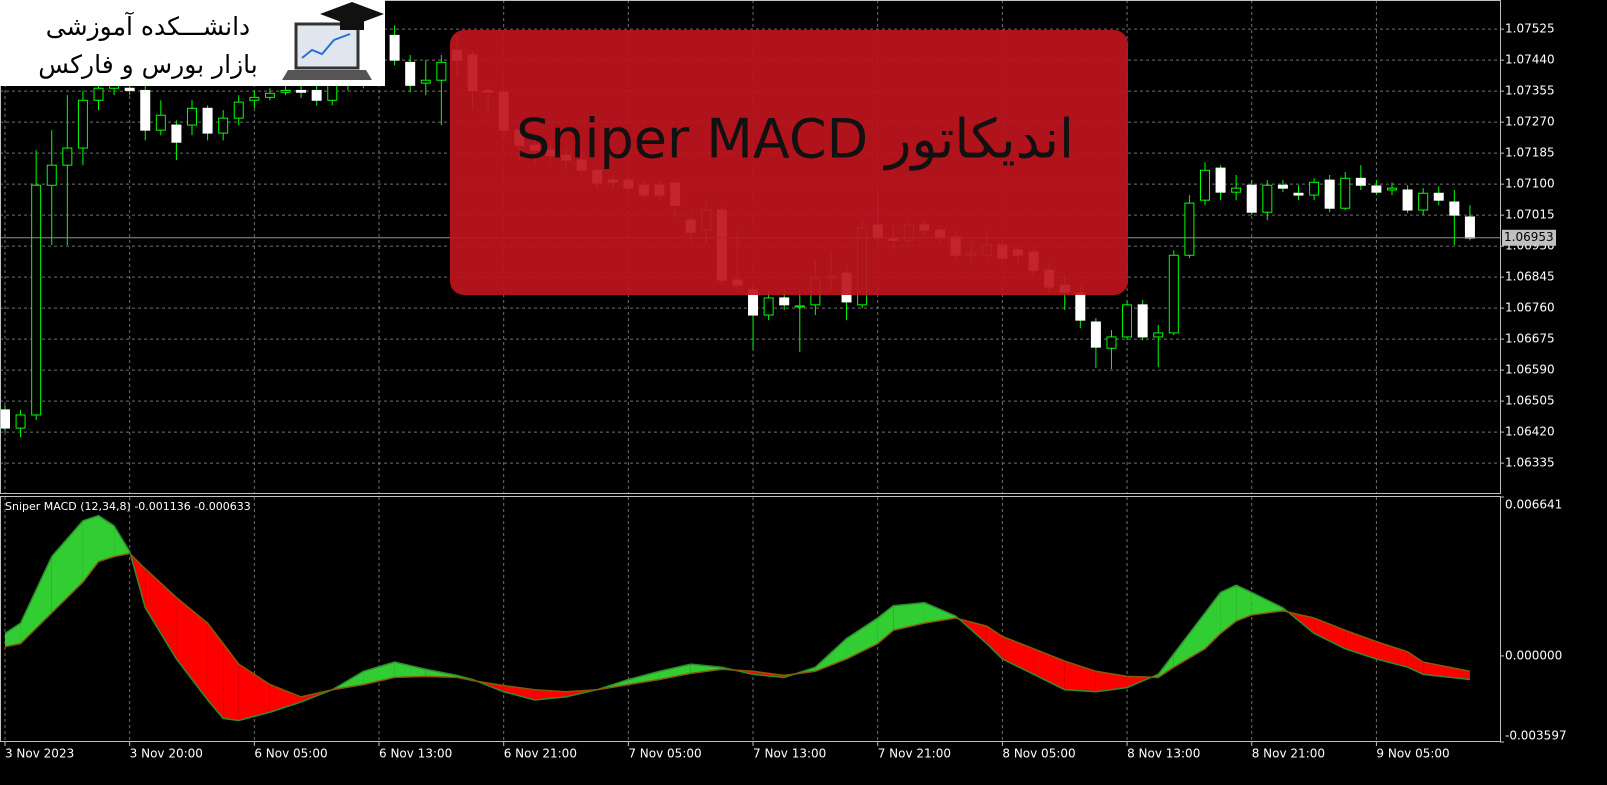  Describe the element at coordinates (147, 65) in the screenshot. I see `logo-line: بازار بورس و فارکس` at that location.